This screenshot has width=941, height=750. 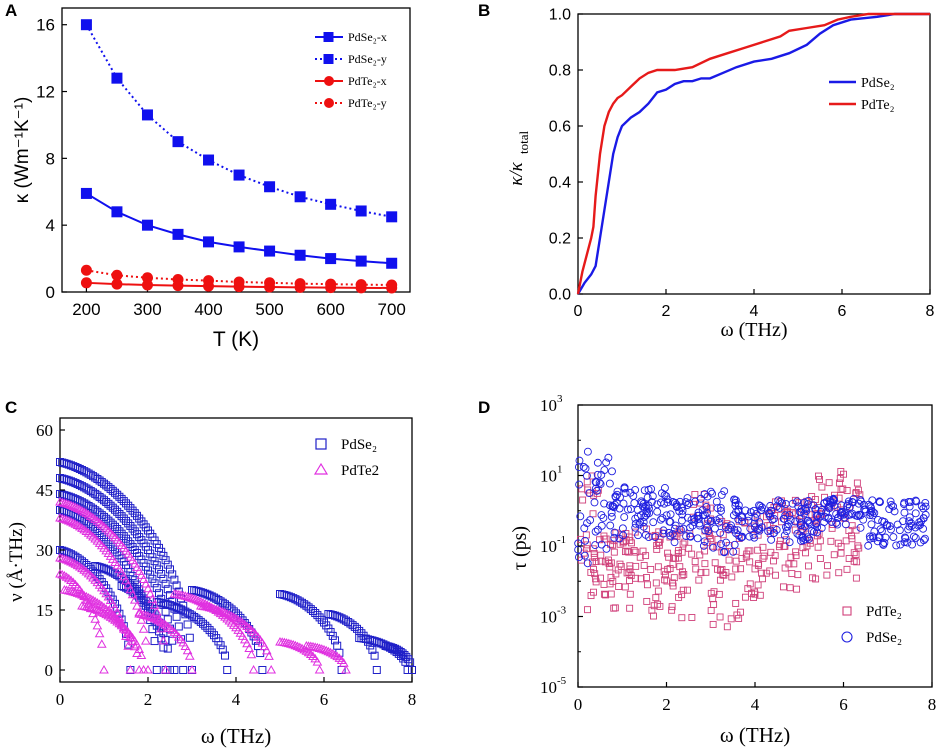 I want to click on panel-b-ytick-label: 0.8, so click(x=560, y=71).